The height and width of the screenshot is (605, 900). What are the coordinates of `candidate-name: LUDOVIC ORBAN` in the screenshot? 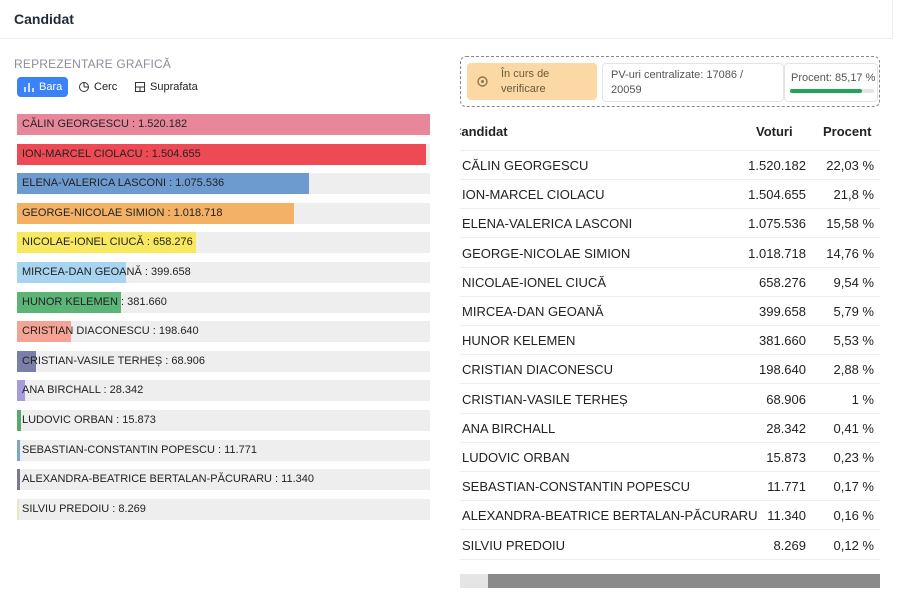 It's located at (516, 457).